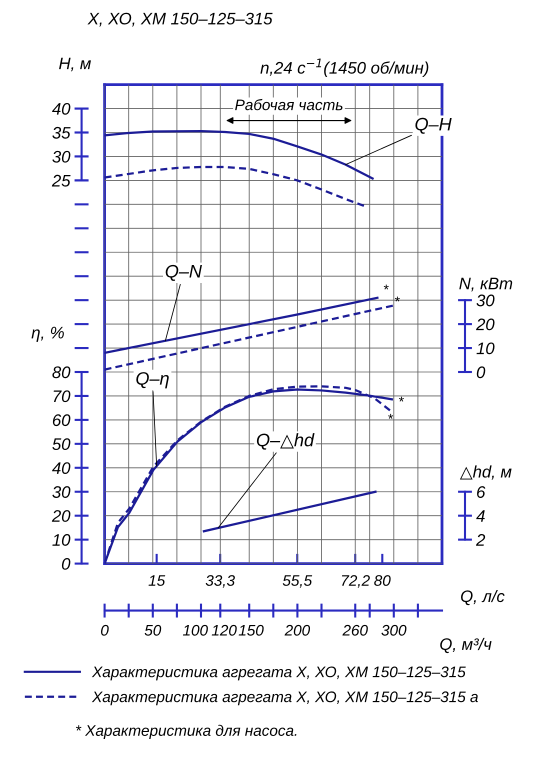  What do you see at coordinates (224, 630) in the screenshot?
I see `x-tick-label: 120` at bounding box center [224, 630].